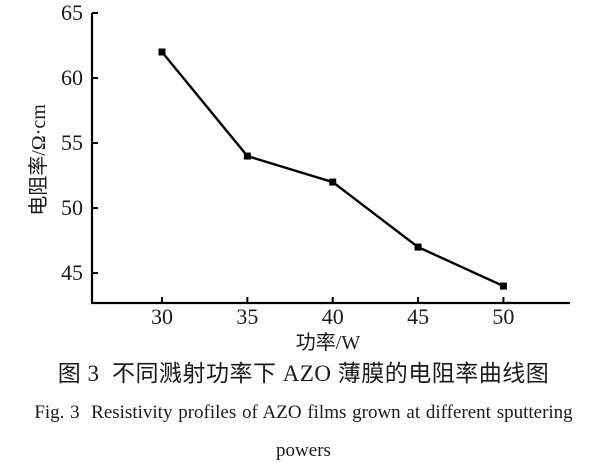  I want to click on y-tick-label: 65, so click(72, 12).